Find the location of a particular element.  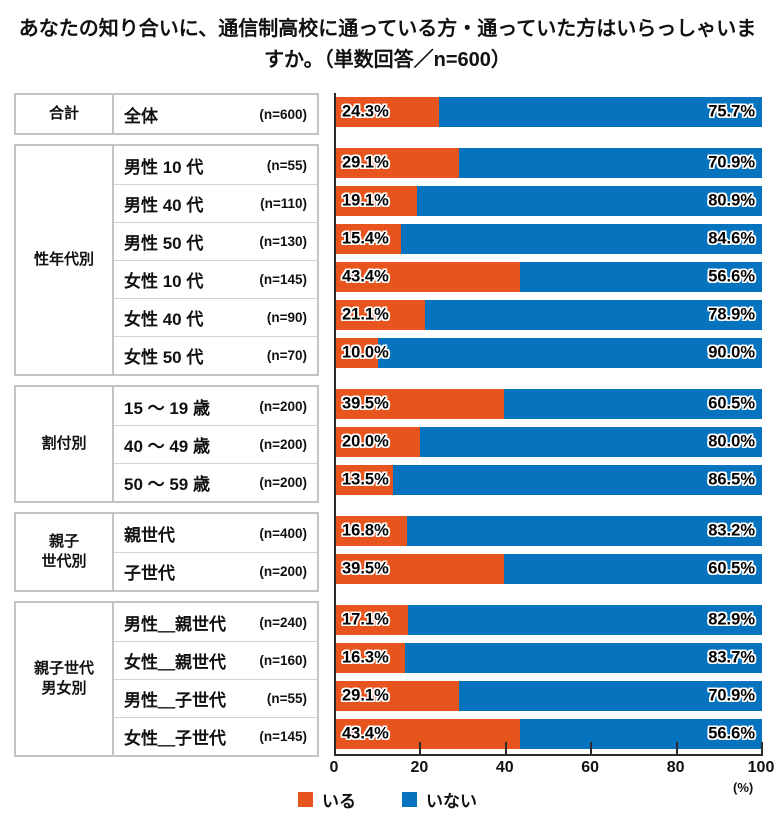

table-row: 女性 40 代 (n=90) is located at coordinates (215, 317).